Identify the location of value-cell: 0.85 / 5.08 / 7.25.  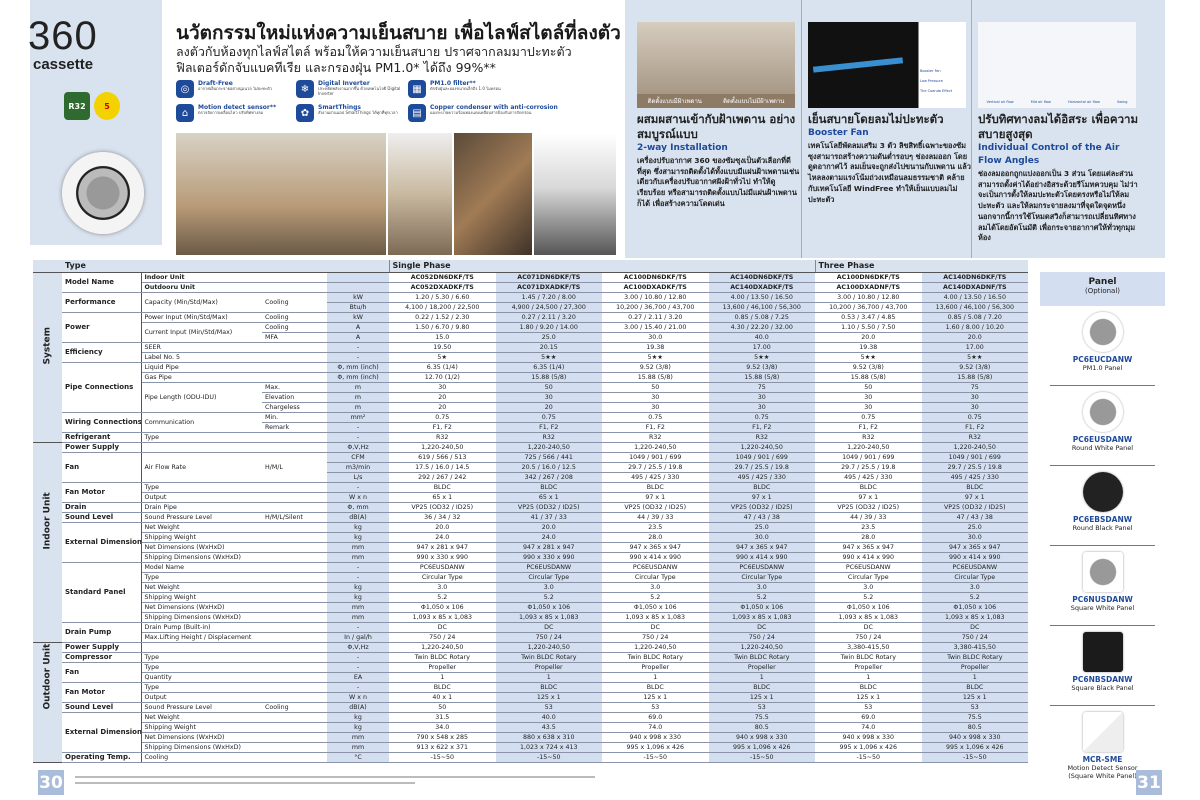
(762, 317).